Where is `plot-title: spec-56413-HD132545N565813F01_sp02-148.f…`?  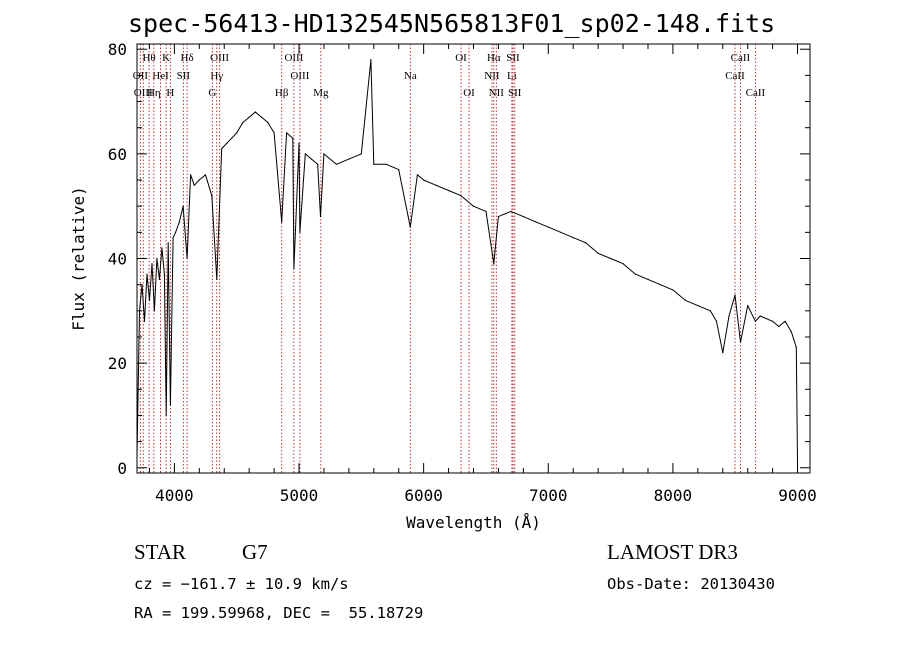
plot-title: spec-56413-HD132545N565813F01_sp02-148.f… is located at coordinates (452, 23).